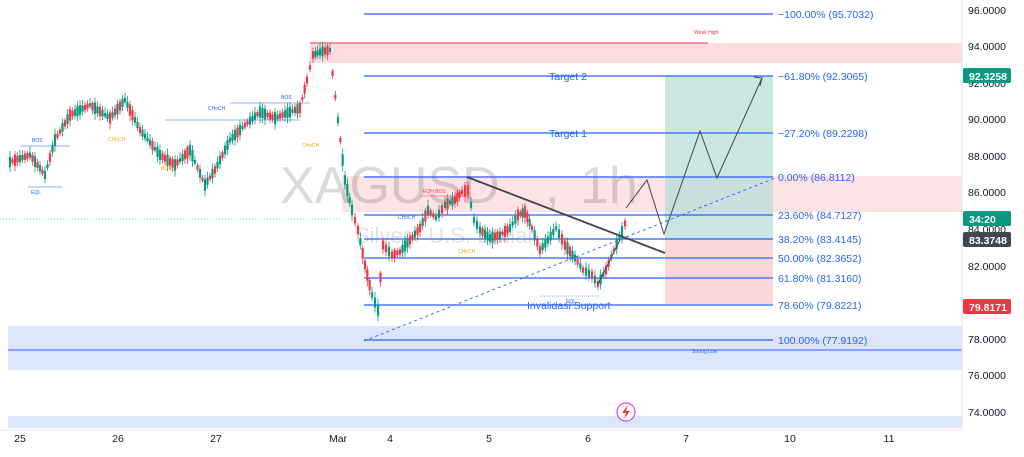 Image resolution: width=1024 pixels, height=457 pixels. What do you see at coordinates (987, 267) in the screenshot?
I see `price-tick-label: 82.0000` at bounding box center [987, 267].